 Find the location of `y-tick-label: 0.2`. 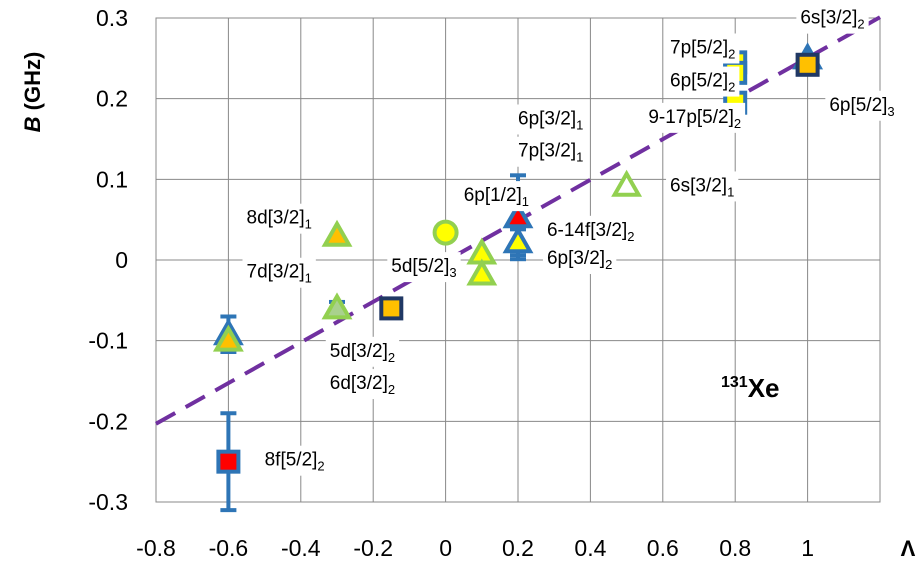

y-tick-label: 0.2 is located at coordinates (112, 99).